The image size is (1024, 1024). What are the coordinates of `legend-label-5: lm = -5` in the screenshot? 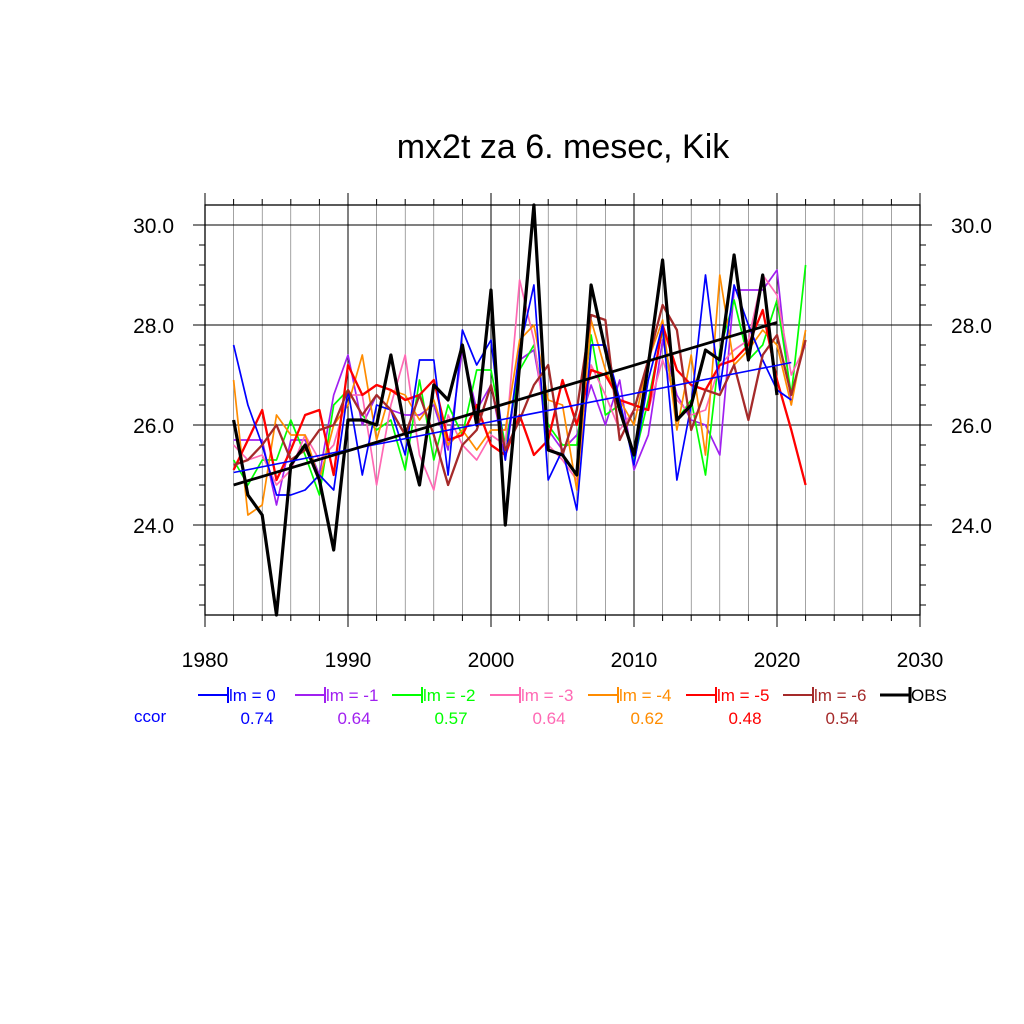 It's located at (743, 695).